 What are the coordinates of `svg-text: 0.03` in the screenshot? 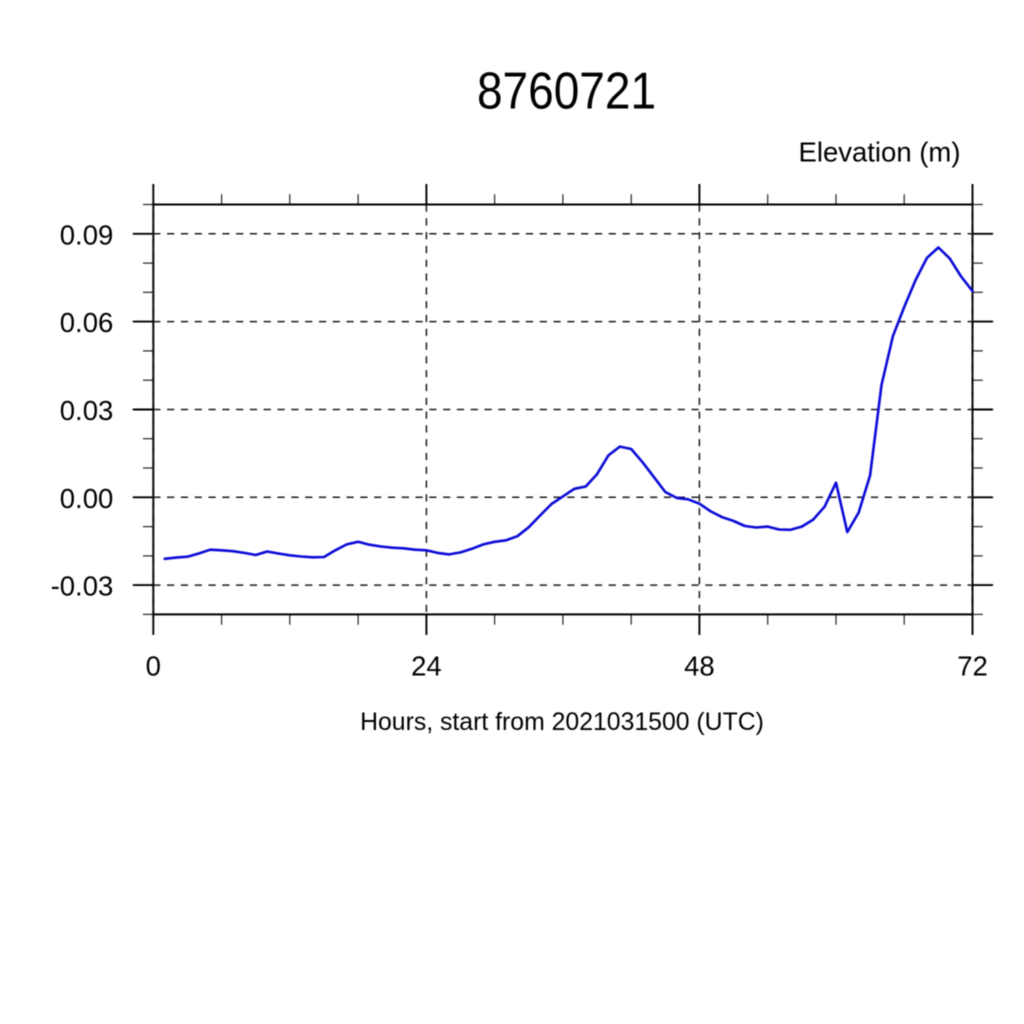 It's located at (87, 410).